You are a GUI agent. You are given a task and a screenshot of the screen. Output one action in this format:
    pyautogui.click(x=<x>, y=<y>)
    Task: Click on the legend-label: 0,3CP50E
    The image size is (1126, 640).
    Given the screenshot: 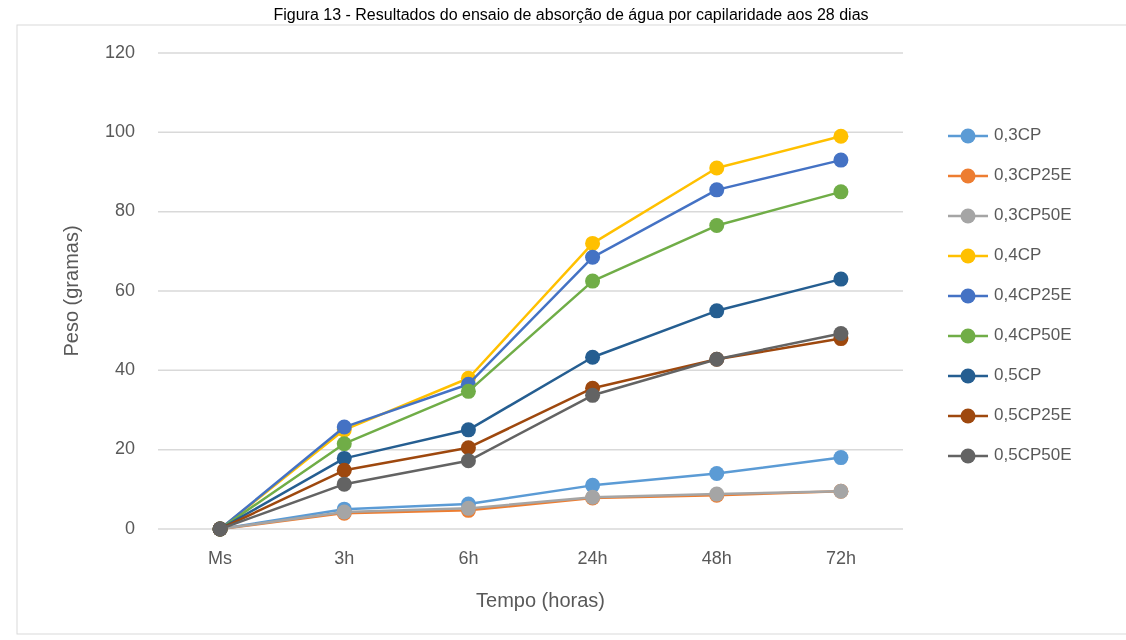 What is the action you would take?
    pyautogui.click(x=1033, y=215)
    